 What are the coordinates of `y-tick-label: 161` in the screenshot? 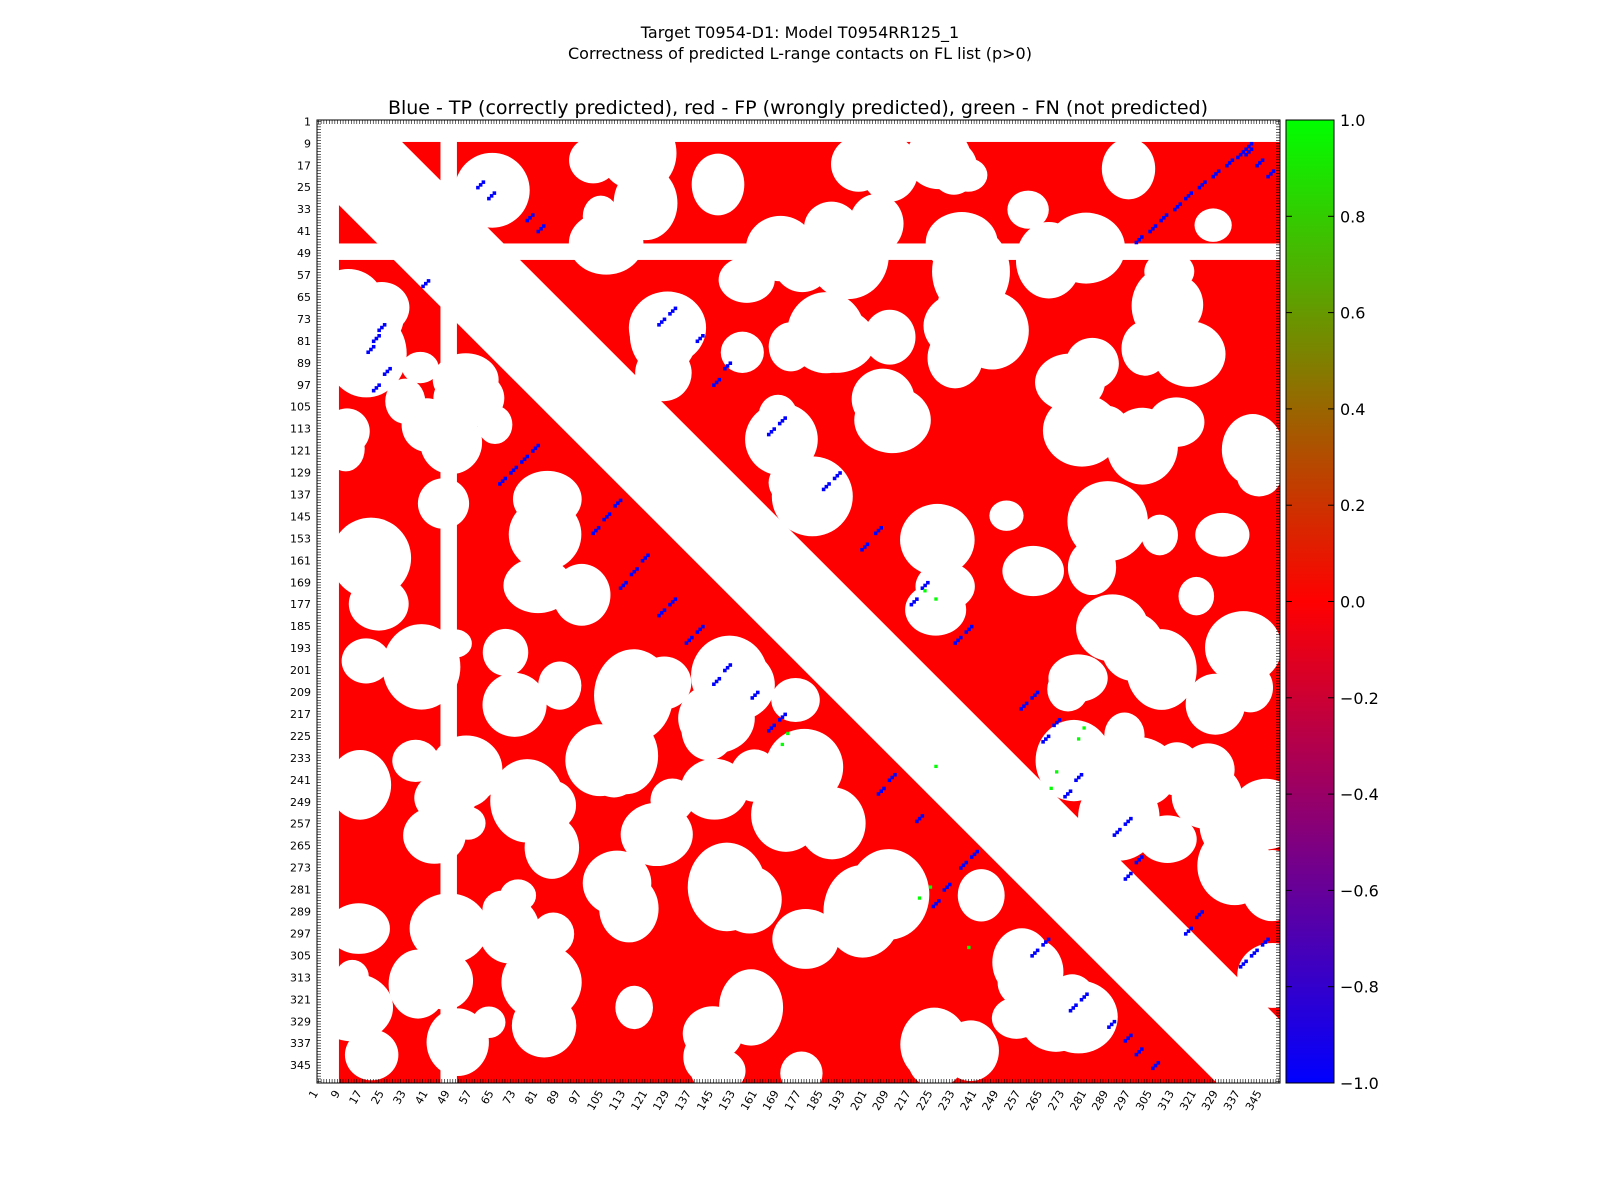 It's located at (300, 560).